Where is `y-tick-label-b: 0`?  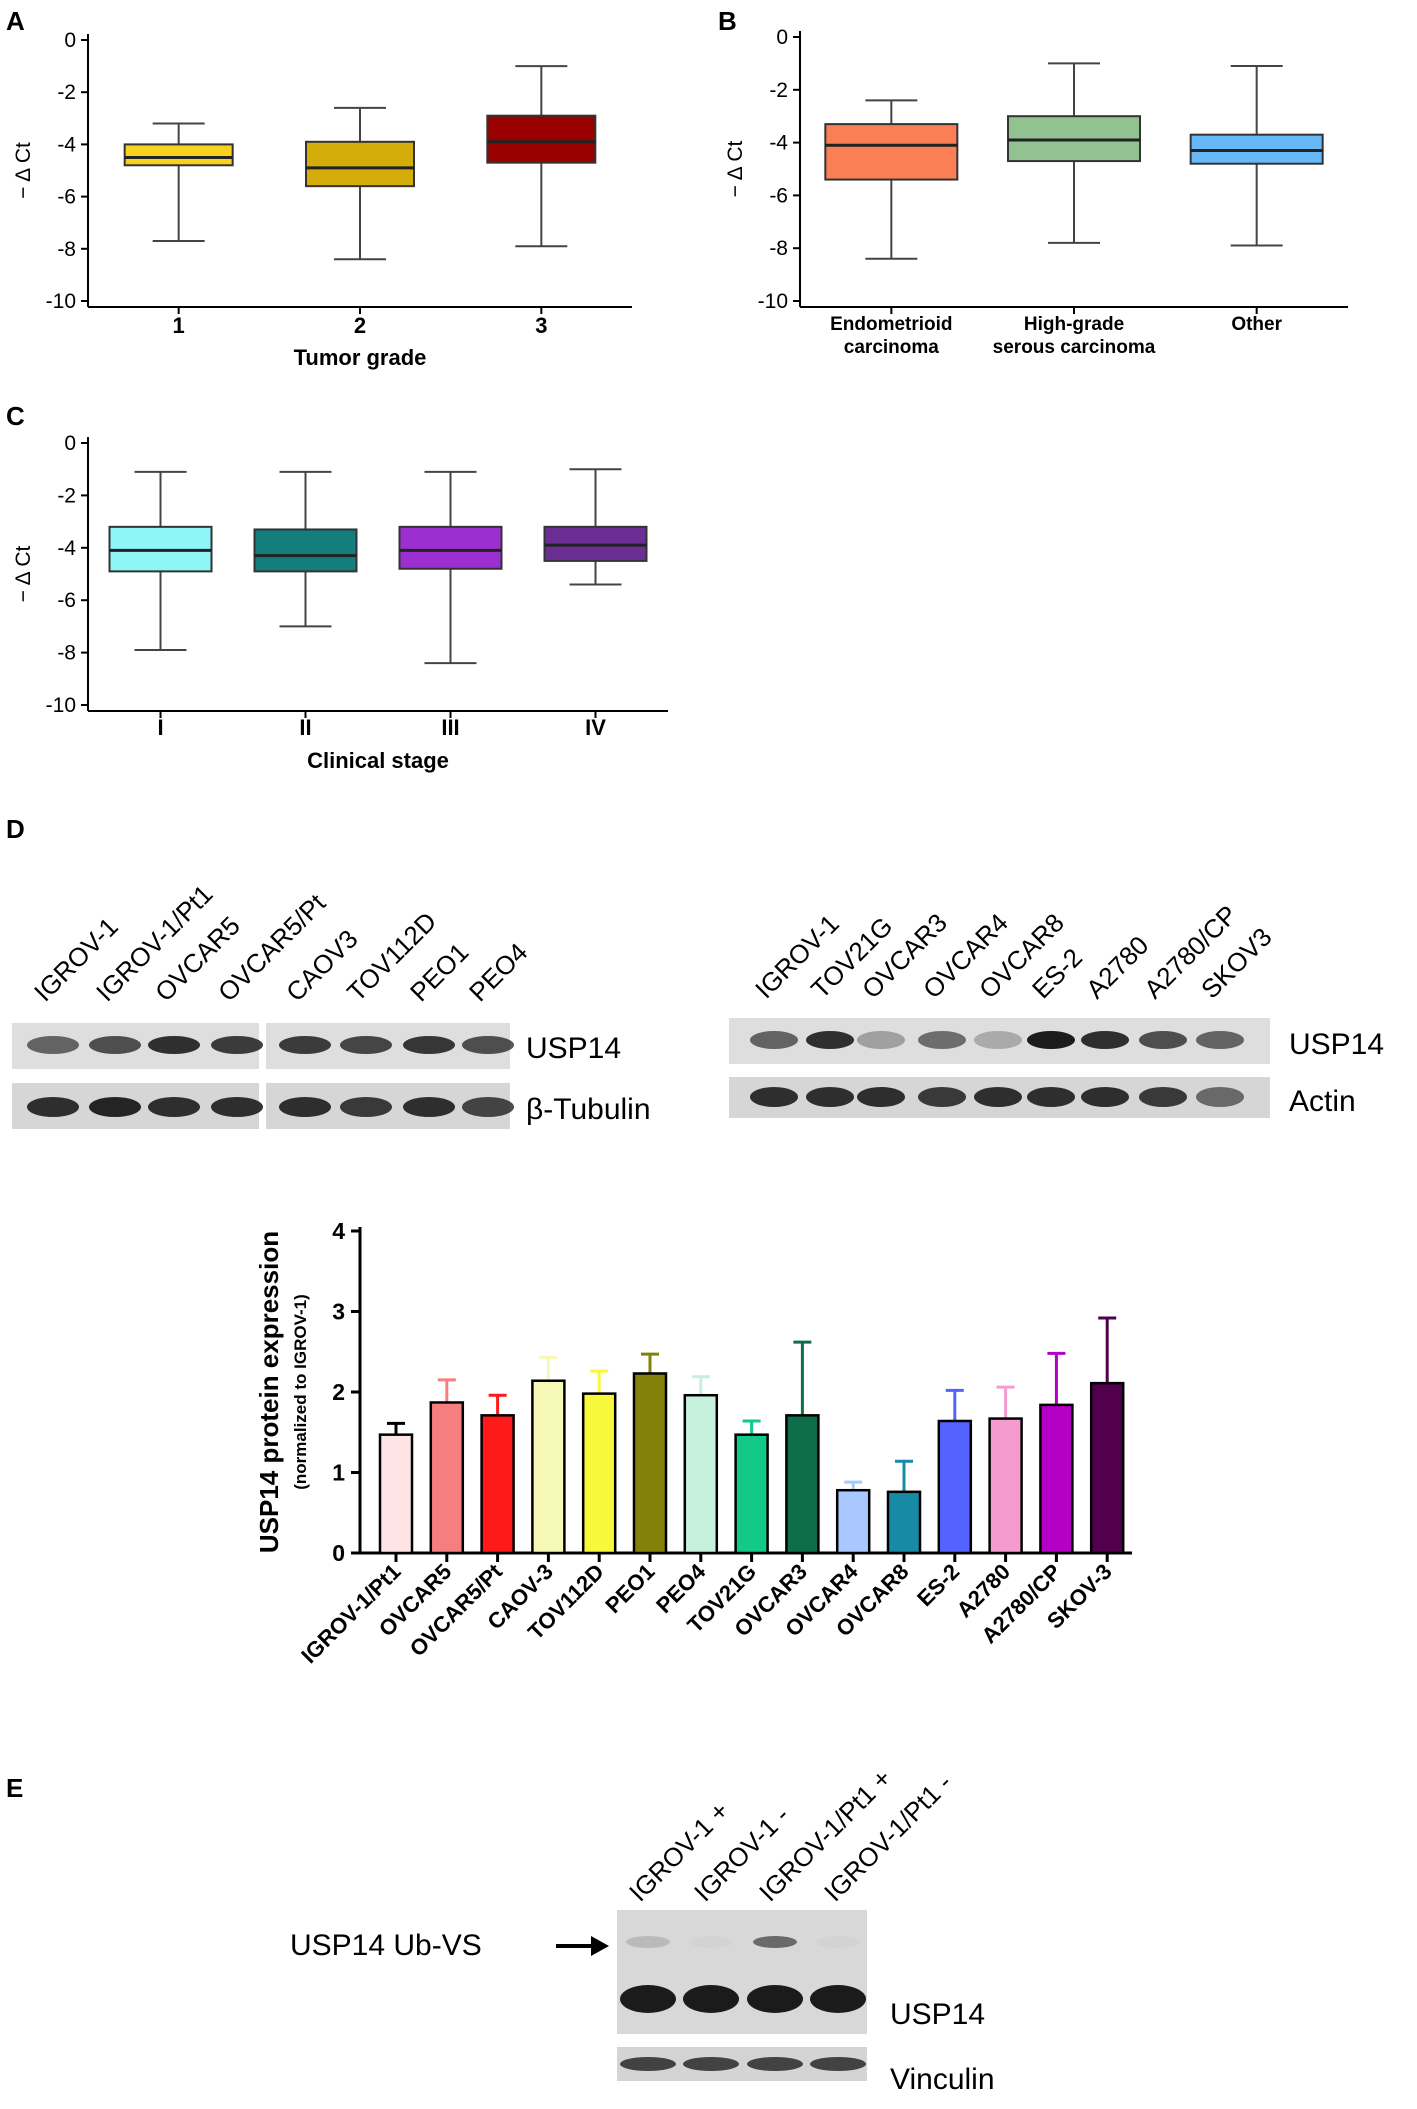
y-tick-label-b: 0 is located at coordinates (782, 37).